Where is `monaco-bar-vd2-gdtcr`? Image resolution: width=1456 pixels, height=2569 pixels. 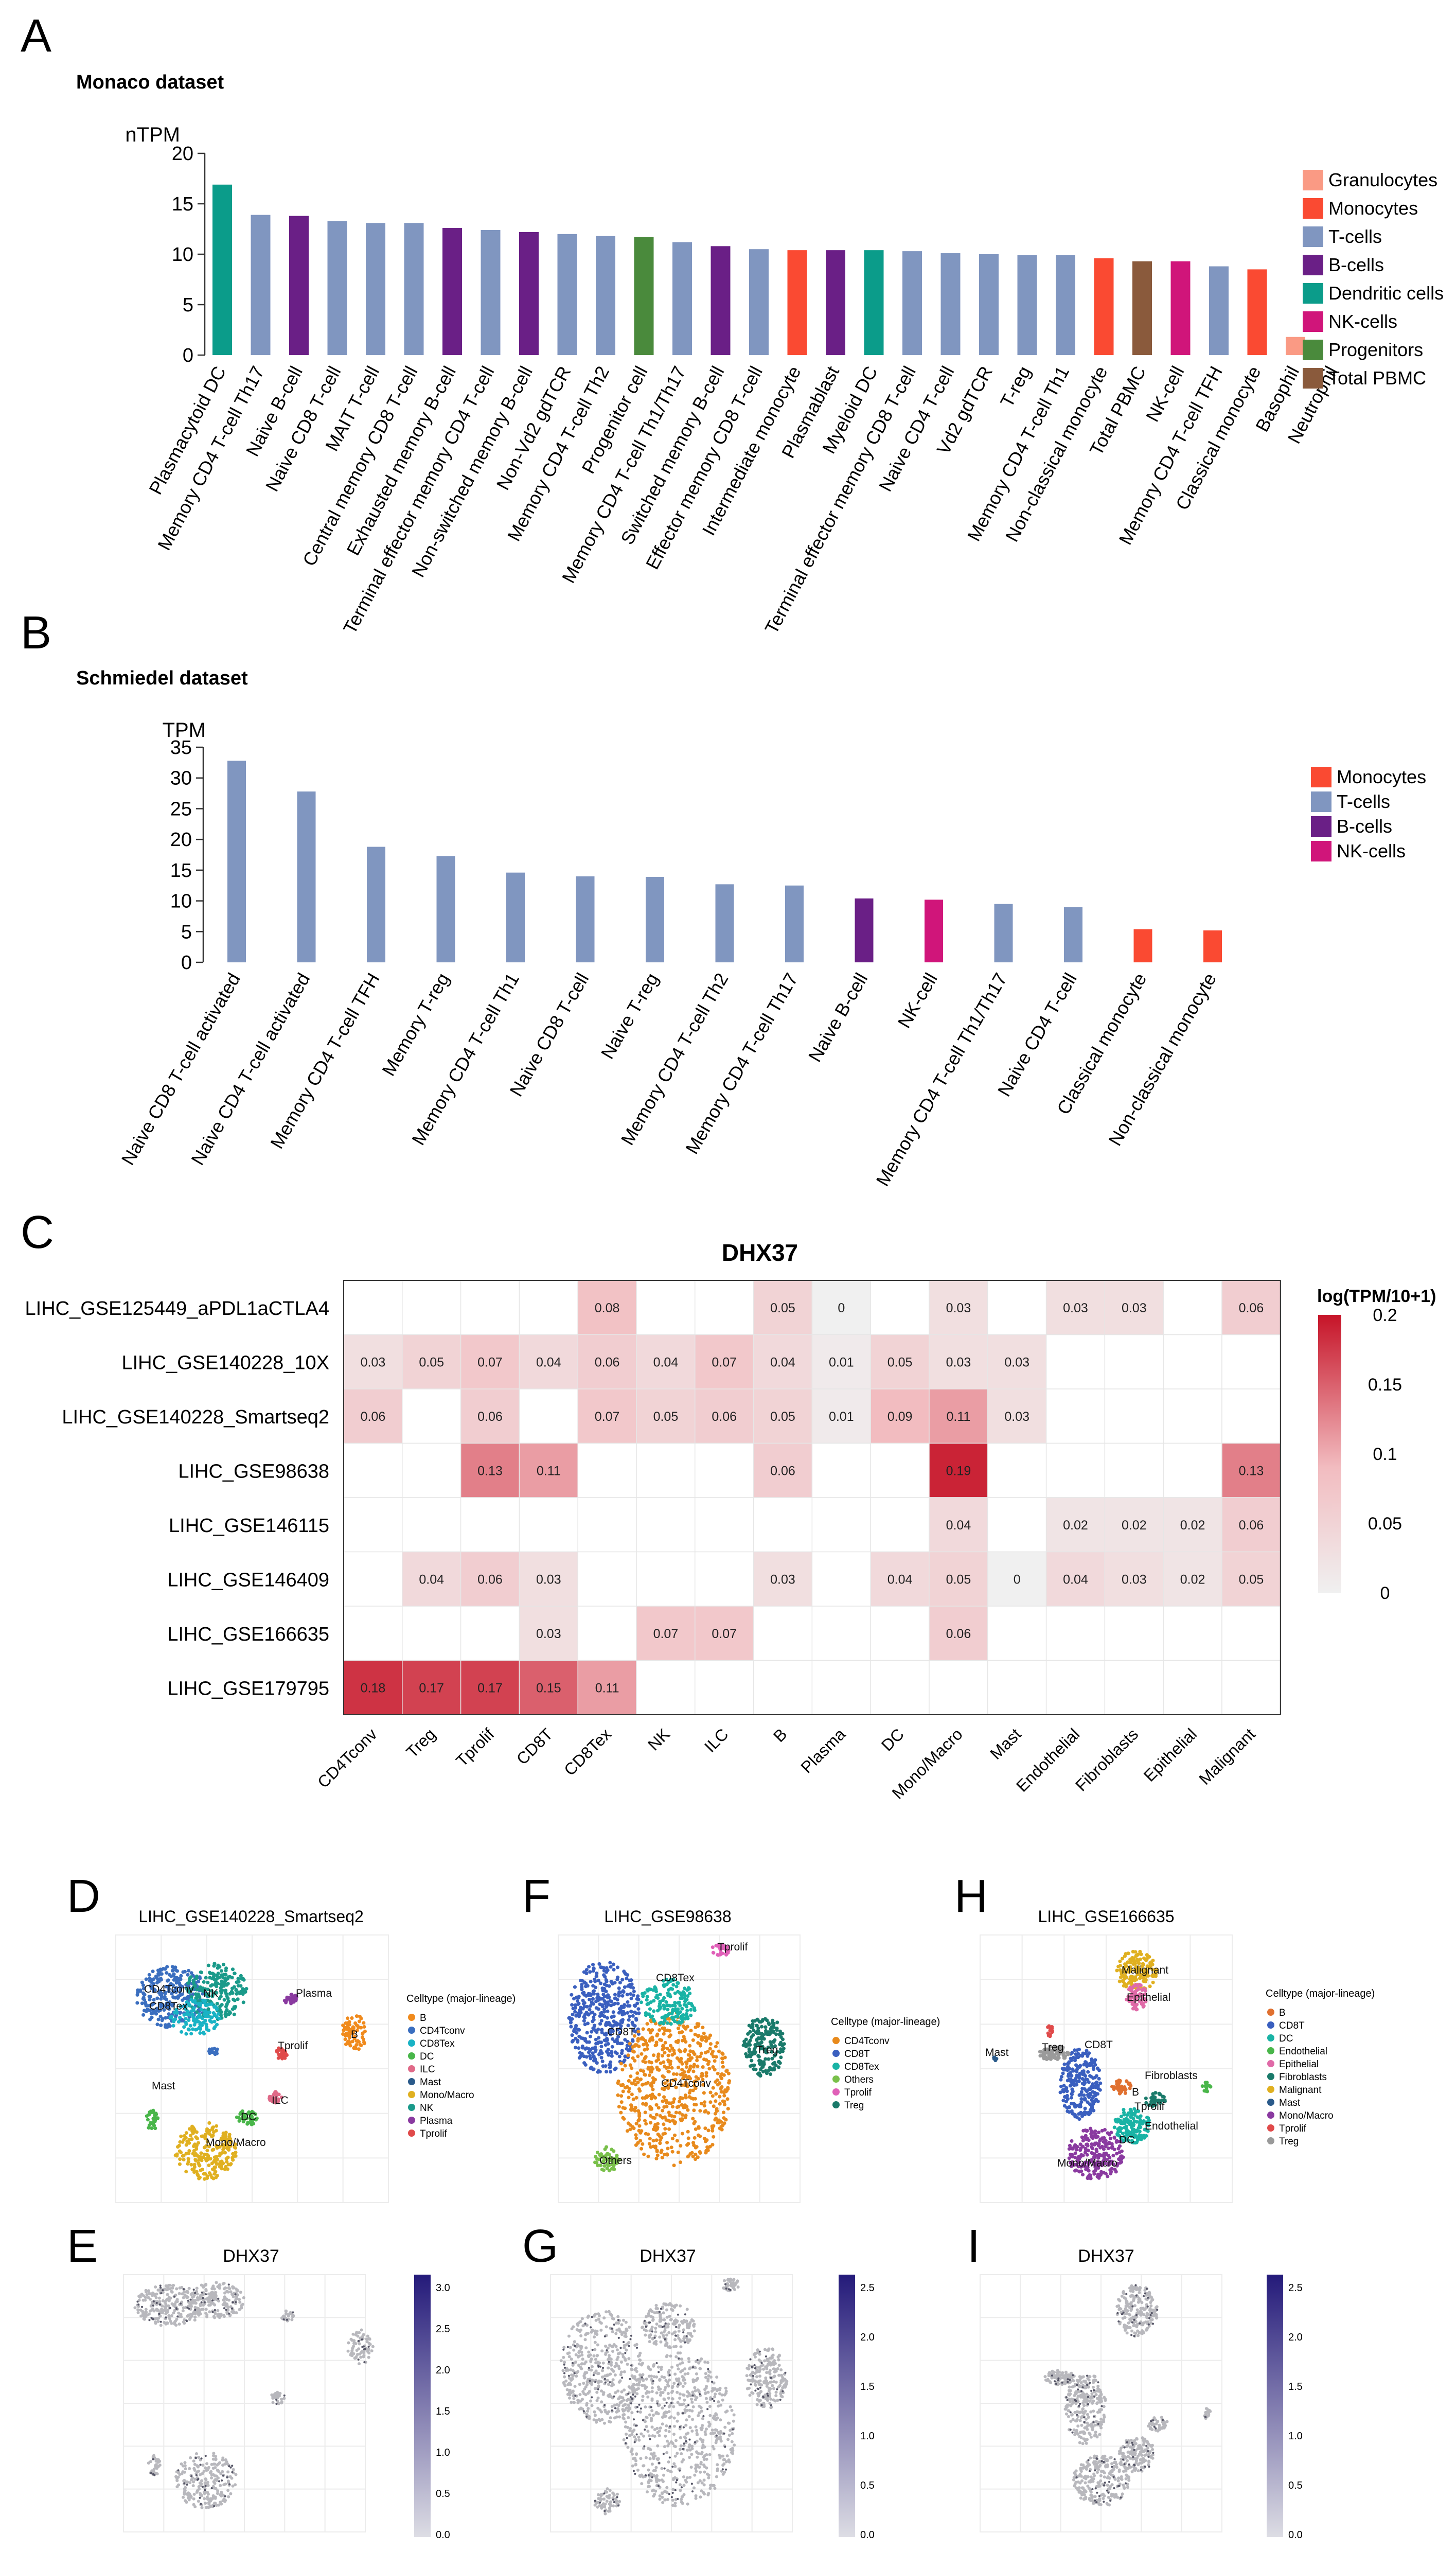
monaco-bar-vd2-gdtcr is located at coordinates (989, 304).